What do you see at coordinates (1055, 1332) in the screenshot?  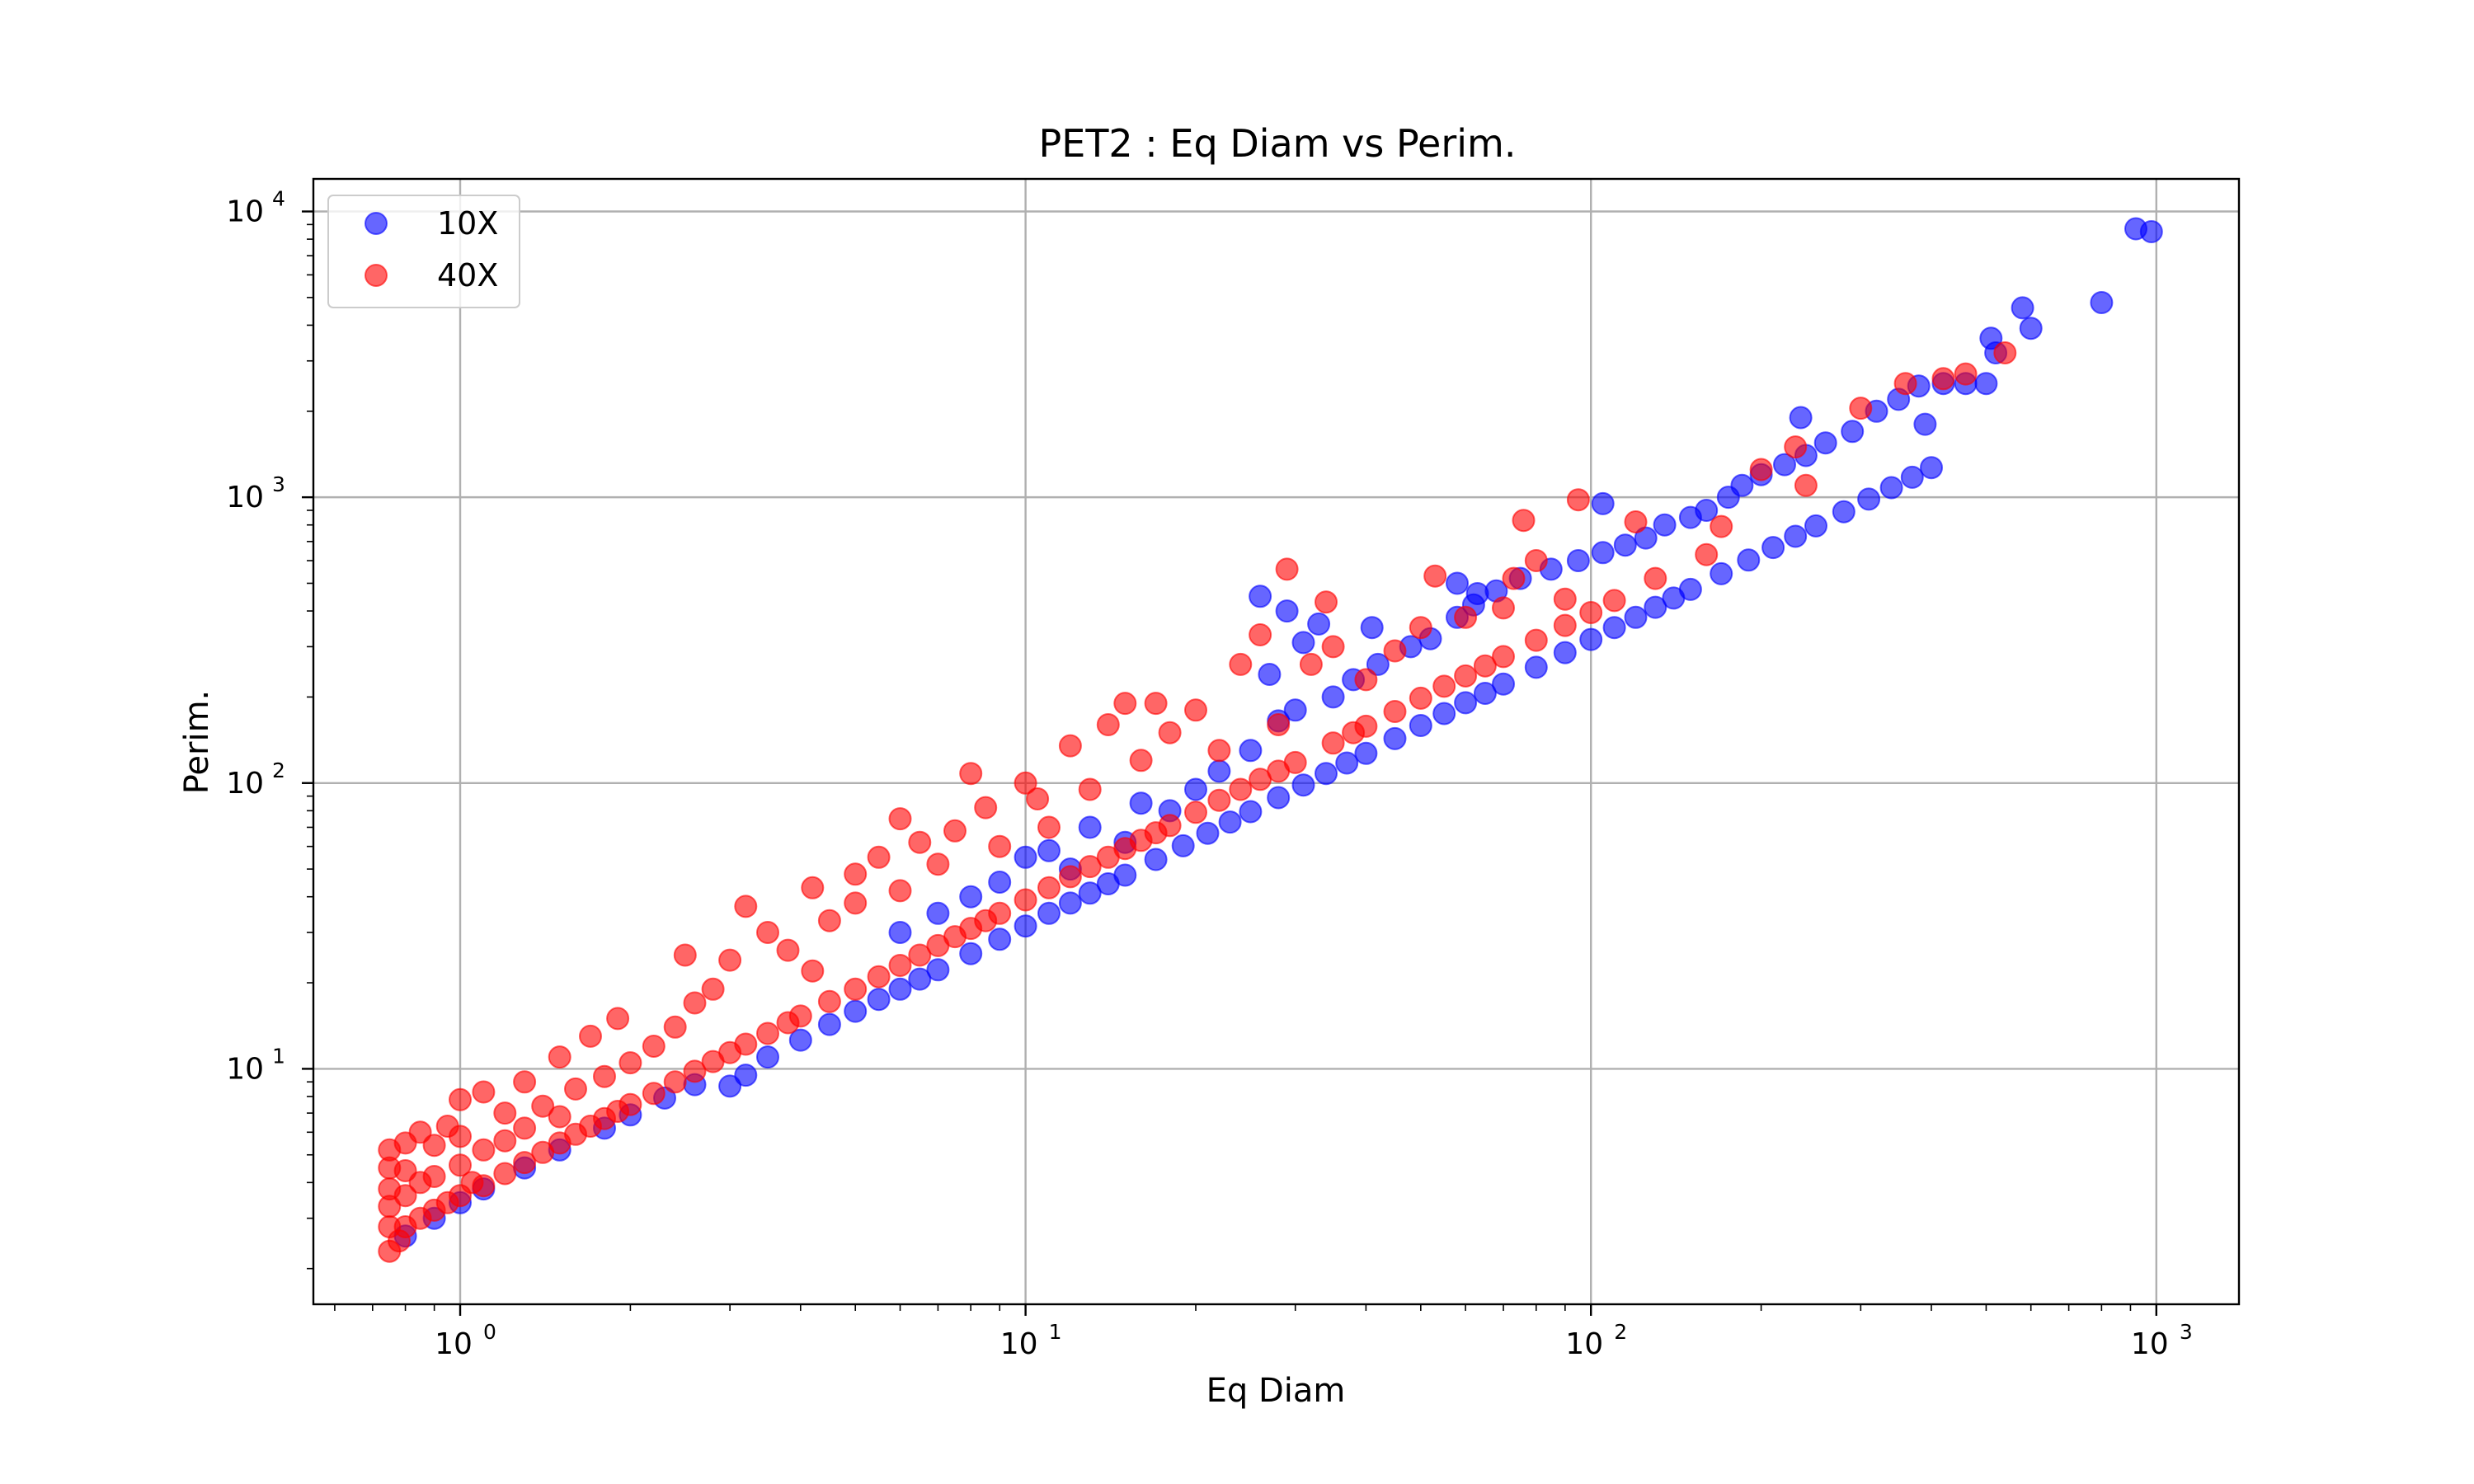 I see `x-tick-exponent: 1` at bounding box center [1055, 1332].